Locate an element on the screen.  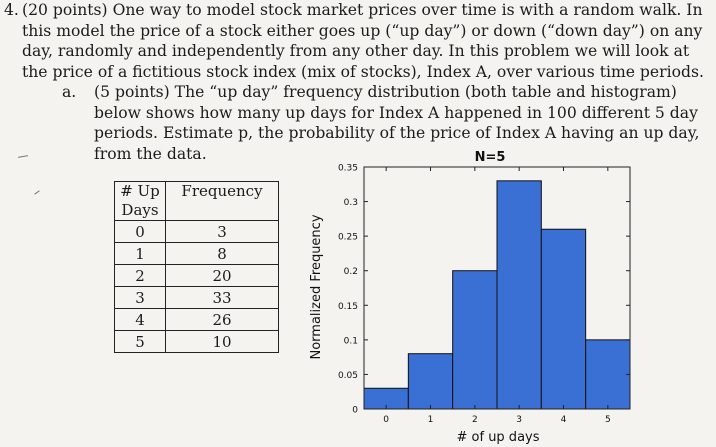
problem-number: 4. is located at coordinates (11, 10).